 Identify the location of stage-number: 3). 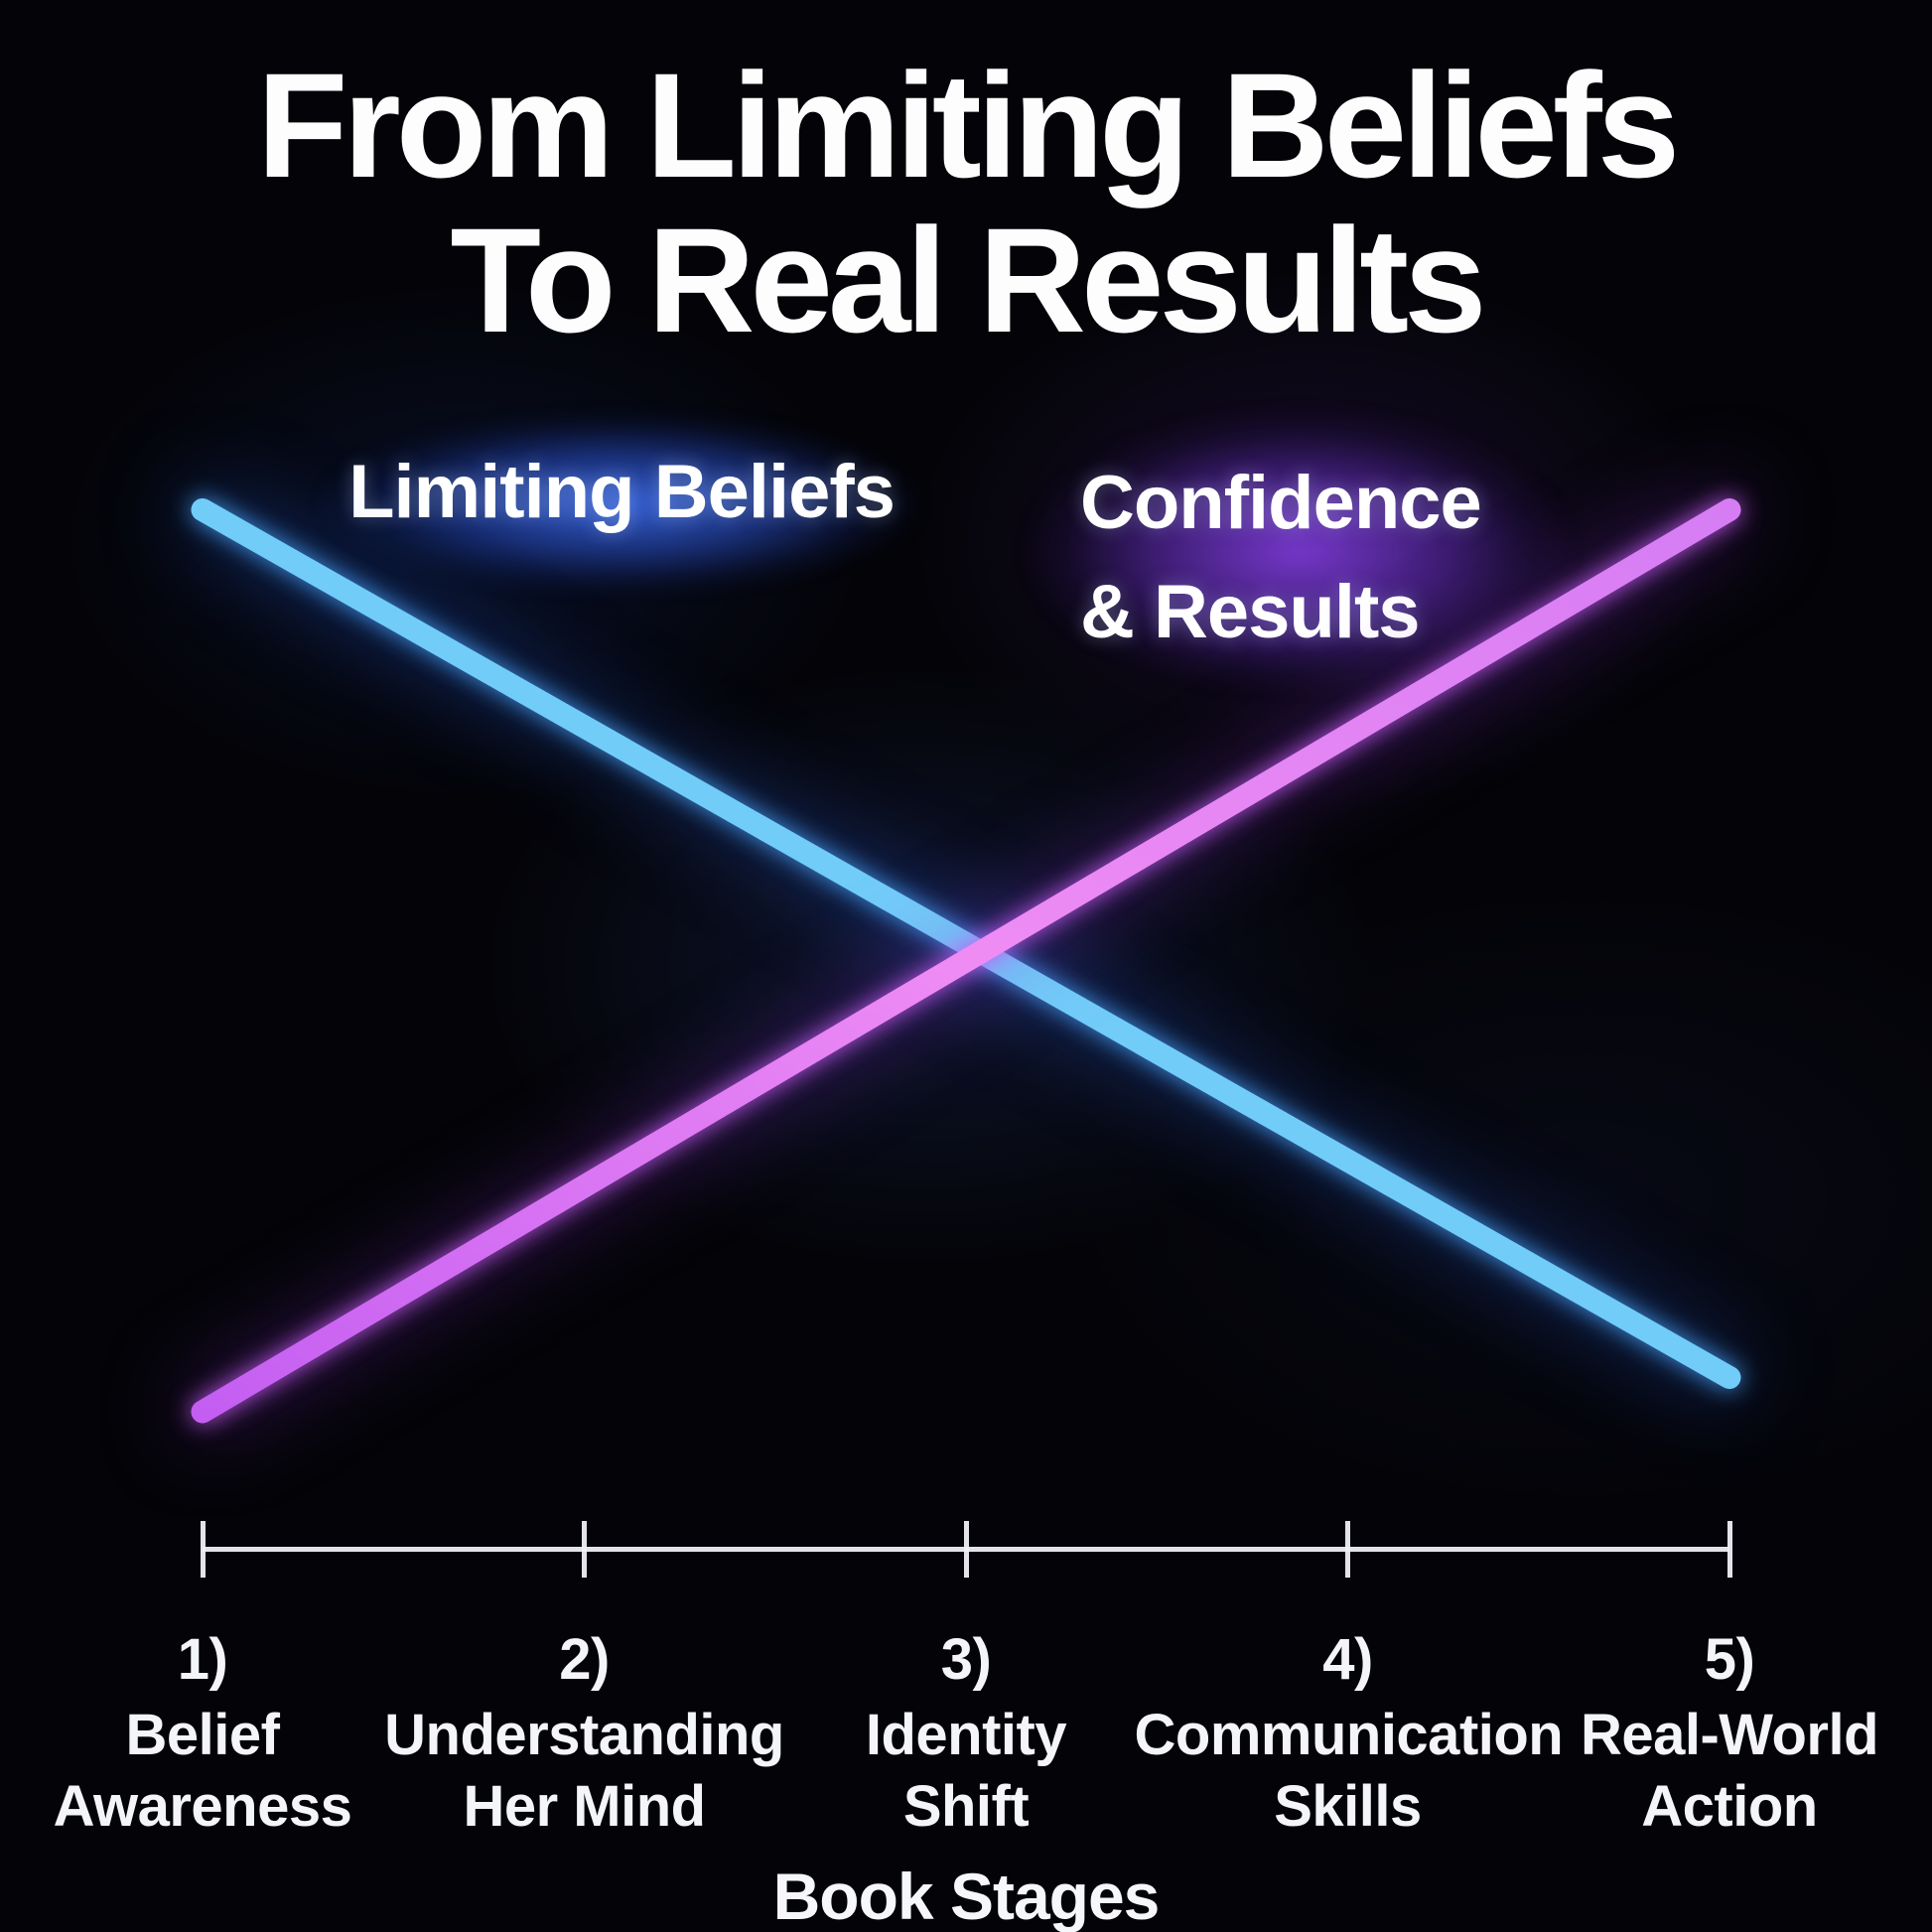
(966, 1660).